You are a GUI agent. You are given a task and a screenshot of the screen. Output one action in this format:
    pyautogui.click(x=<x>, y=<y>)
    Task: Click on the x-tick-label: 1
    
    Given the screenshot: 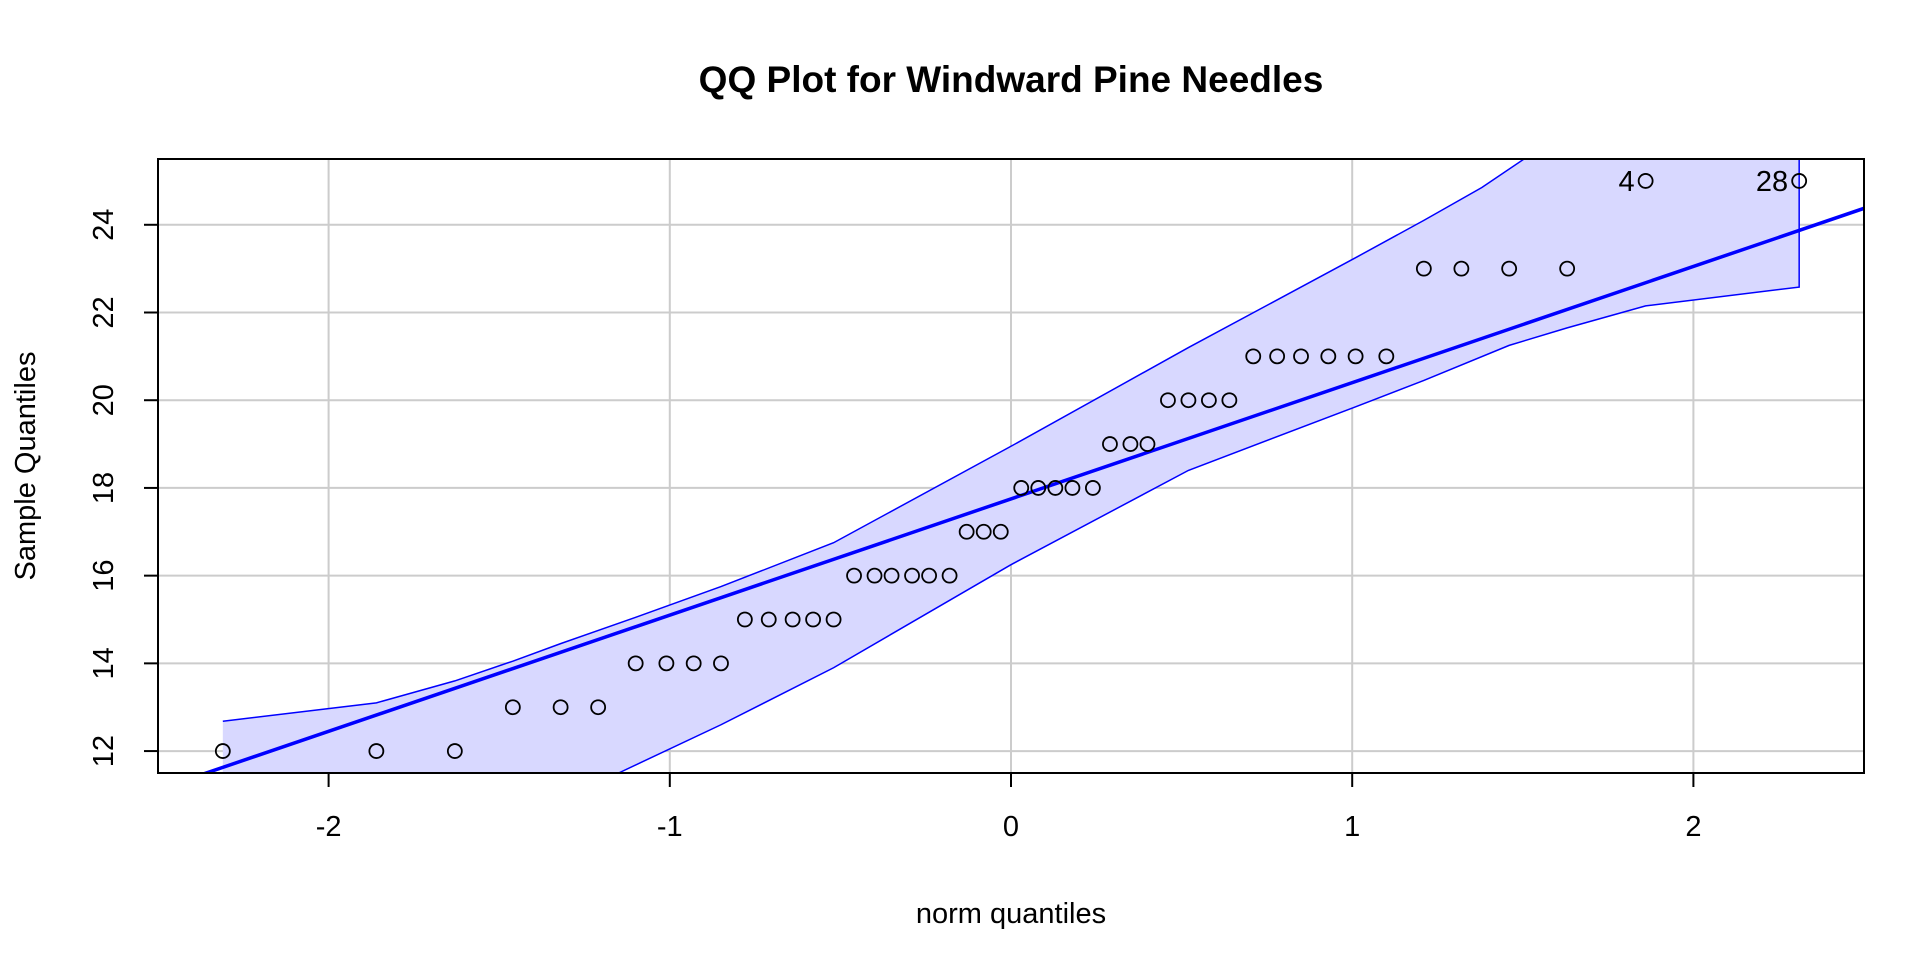 What is the action you would take?
    pyautogui.click(x=1352, y=827)
    